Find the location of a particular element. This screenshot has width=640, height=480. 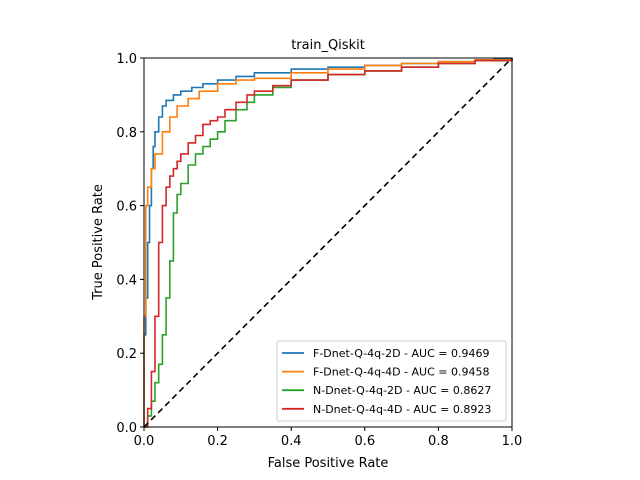

y-axis-label: True Positive Rate is located at coordinates (98, 242).